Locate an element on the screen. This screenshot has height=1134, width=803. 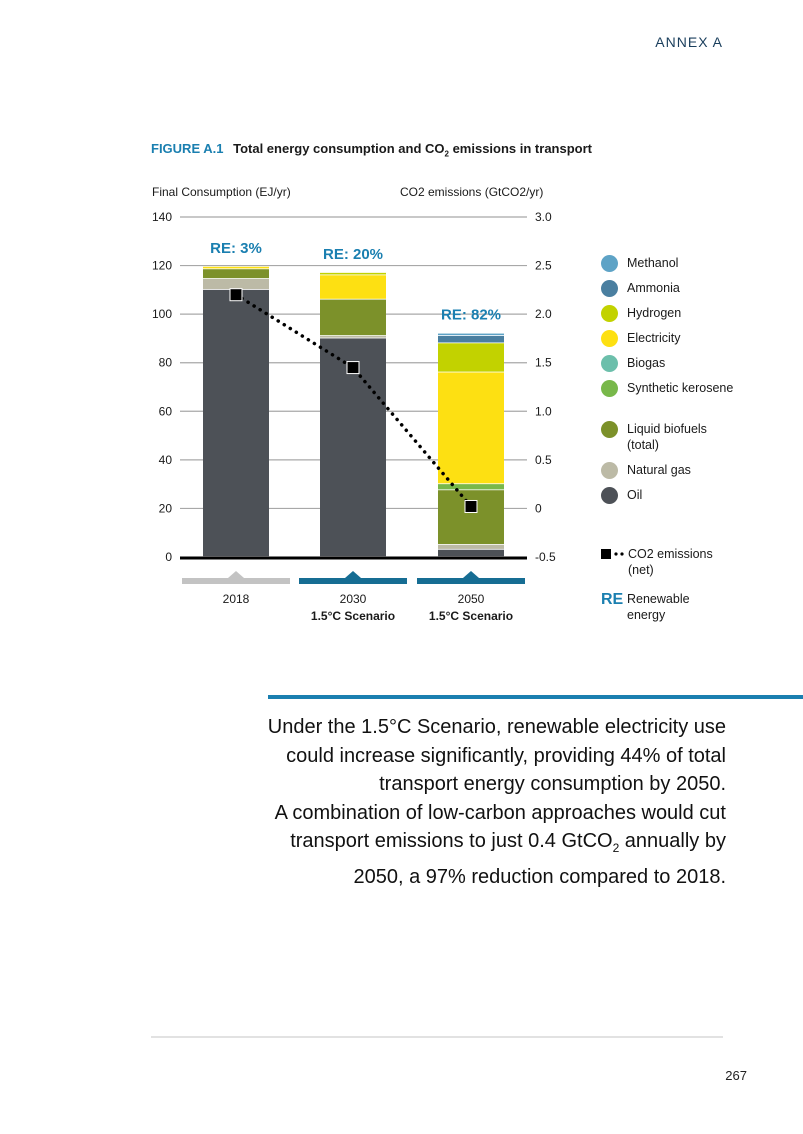
caption-rule is located at coordinates (535, 697).